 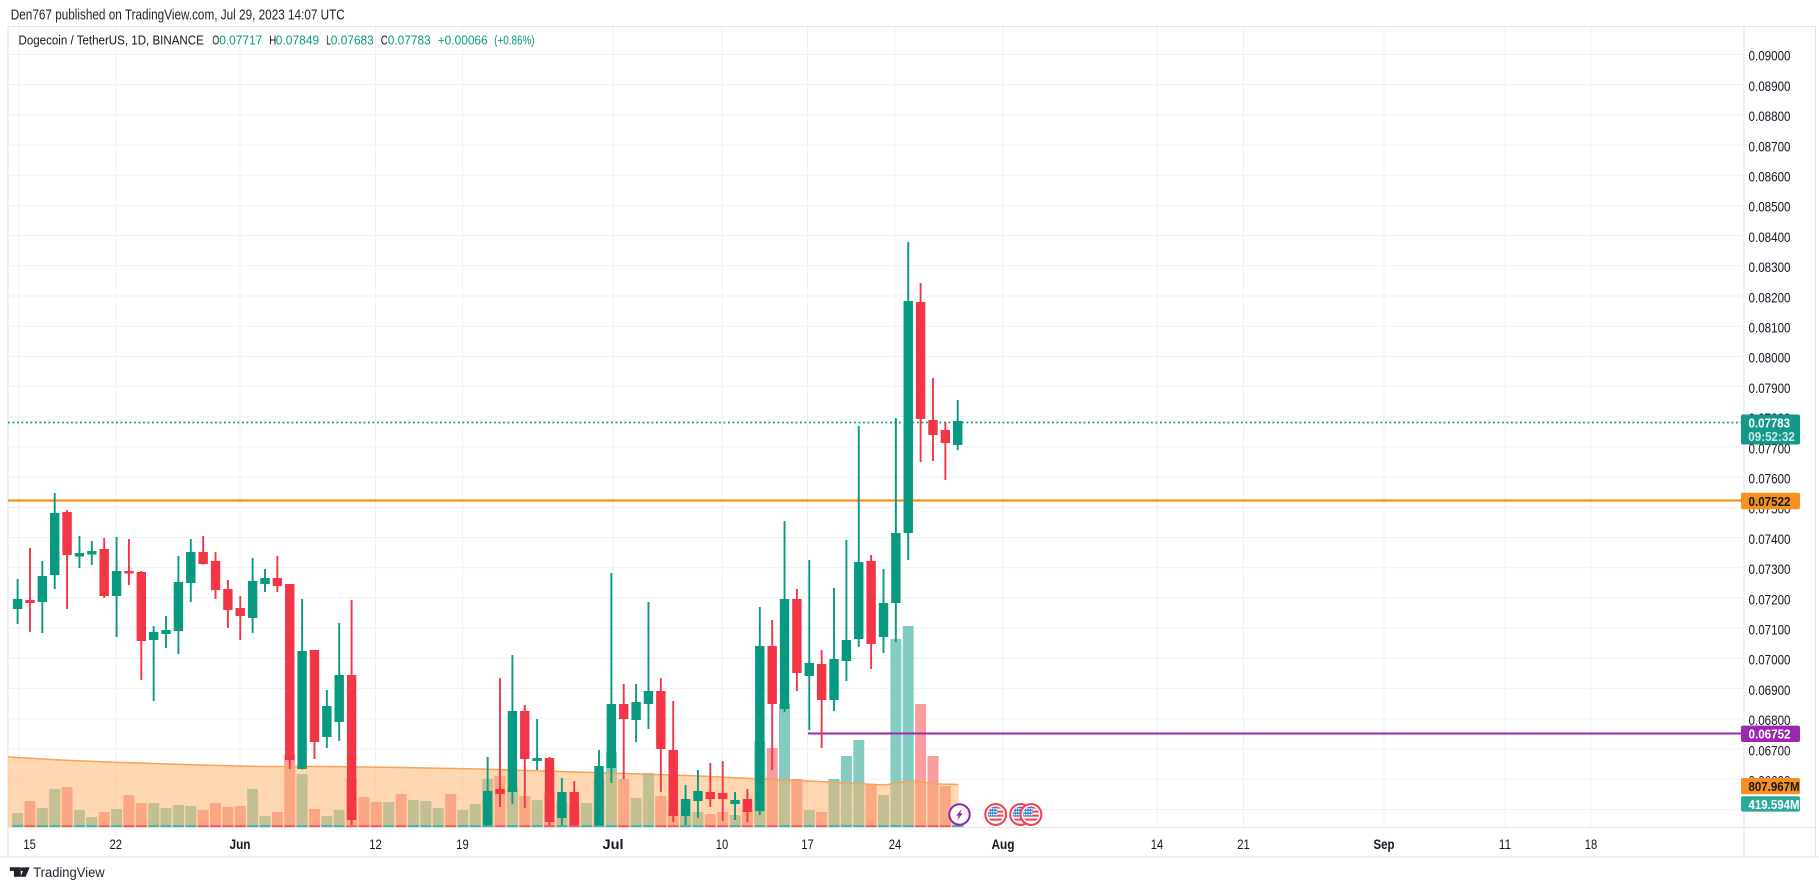 What do you see at coordinates (272, 39) in the screenshot?
I see `svg-text: H` at bounding box center [272, 39].